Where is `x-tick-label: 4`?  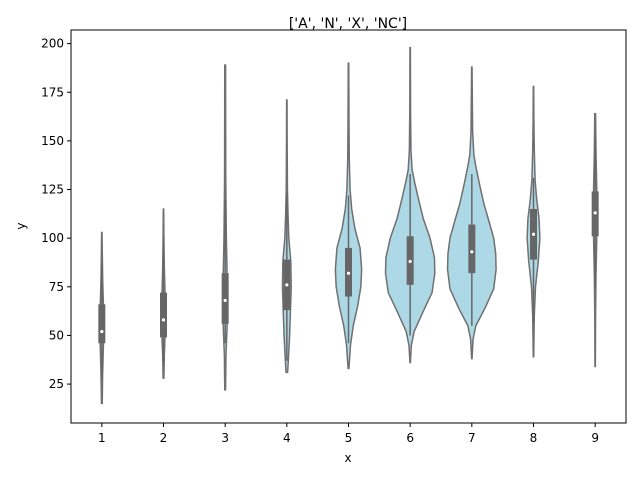 x-tick-label: 4 is located at coordinates (287, 438).